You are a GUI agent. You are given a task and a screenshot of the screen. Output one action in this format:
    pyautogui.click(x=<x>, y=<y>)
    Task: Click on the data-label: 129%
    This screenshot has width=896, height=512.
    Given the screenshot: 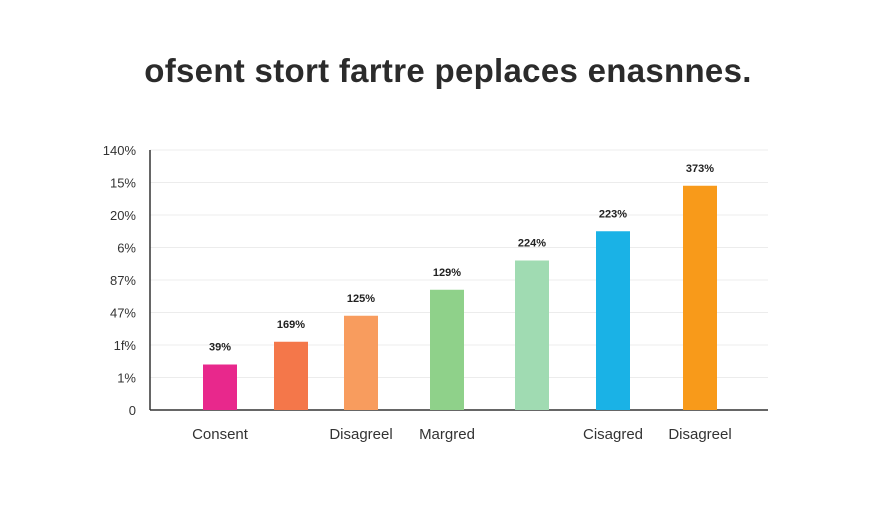 What is the action you would take?
    pyautogui.click(x=447, y=273)
    